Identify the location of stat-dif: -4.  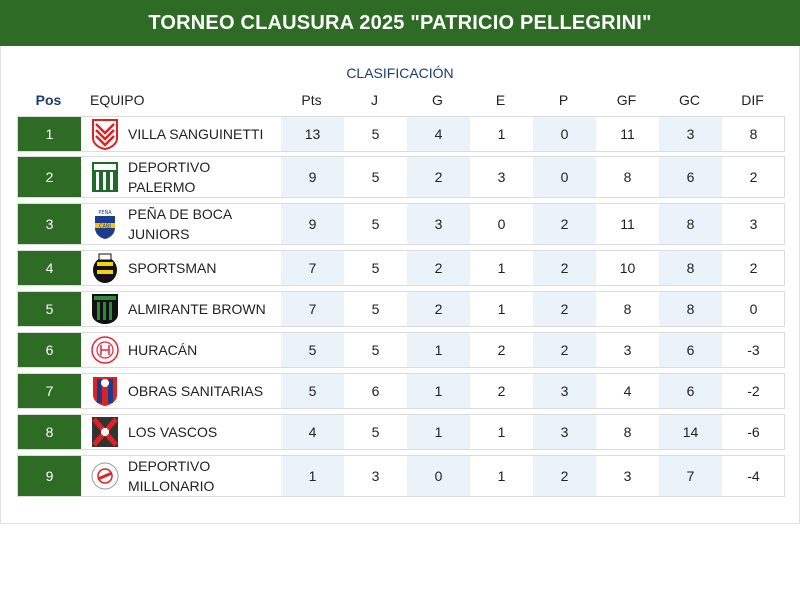
(753, 476).